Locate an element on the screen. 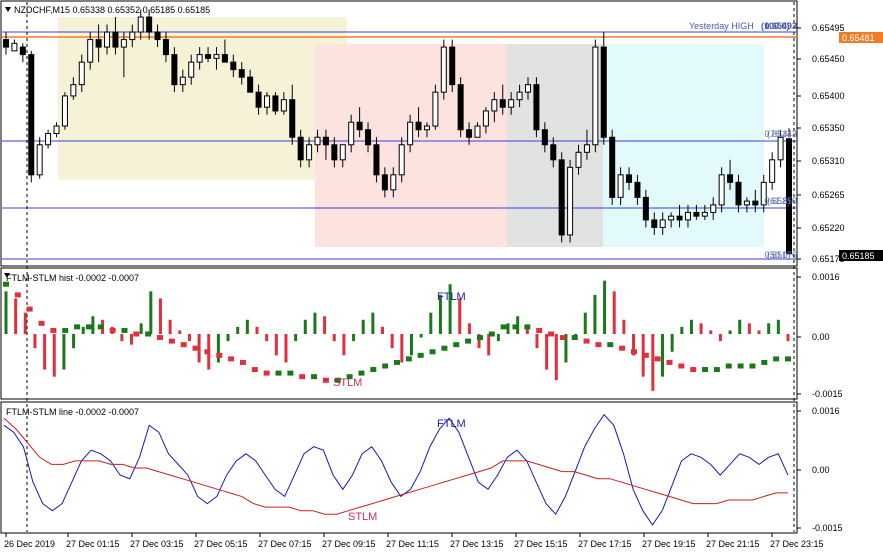  fib-price-1: 0.65250 is located at coordinates (780, 201).